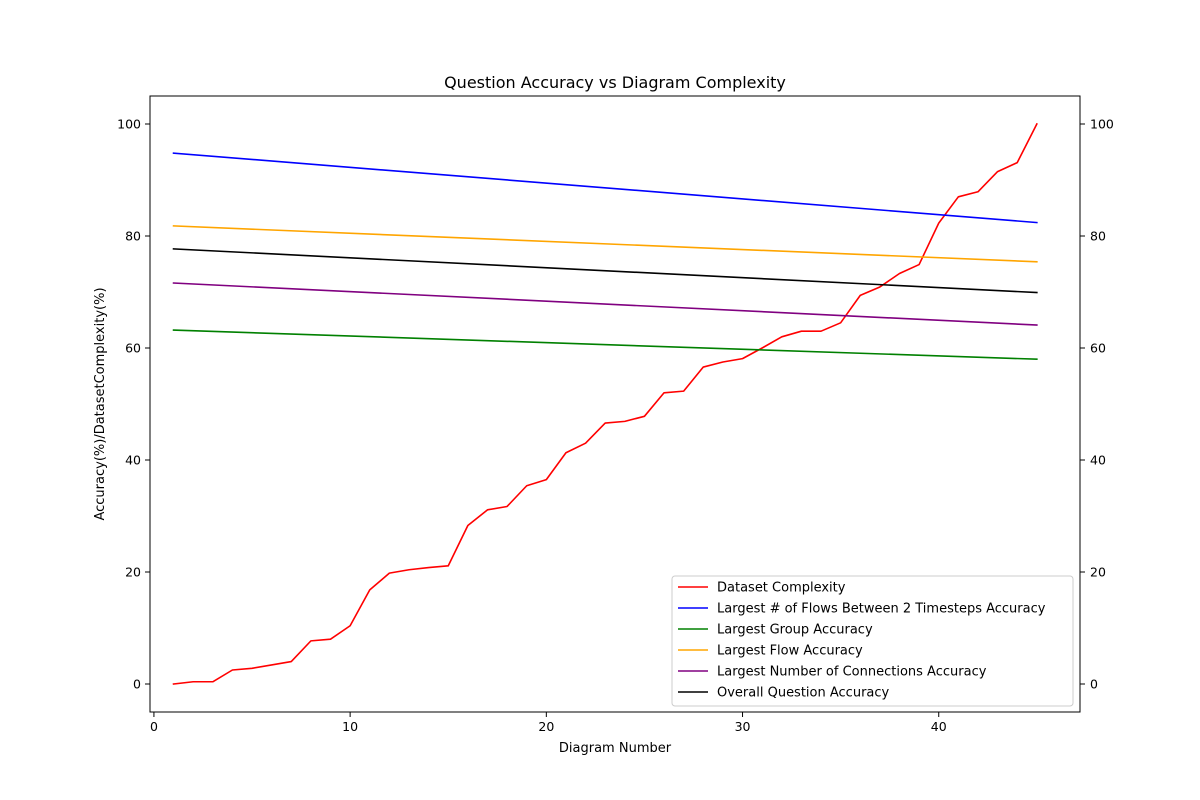  What do you see at coordinates (1098, 236) in the screenshot?
I see `secondary-y-tick-label: 80` at bounding box center [1098, 236].